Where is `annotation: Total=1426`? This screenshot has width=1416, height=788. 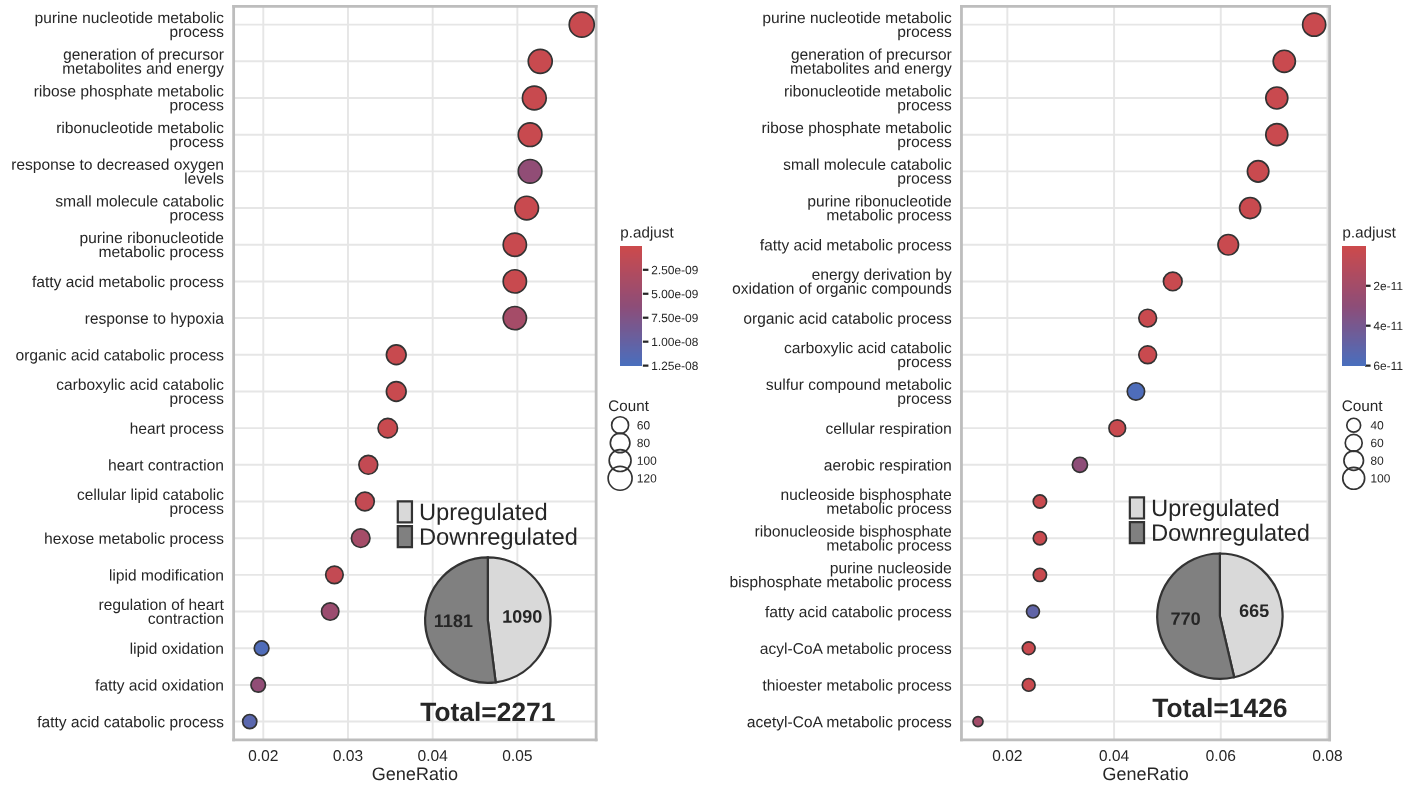 annotation: Total=1426 is located at coordinates (1219, 707).